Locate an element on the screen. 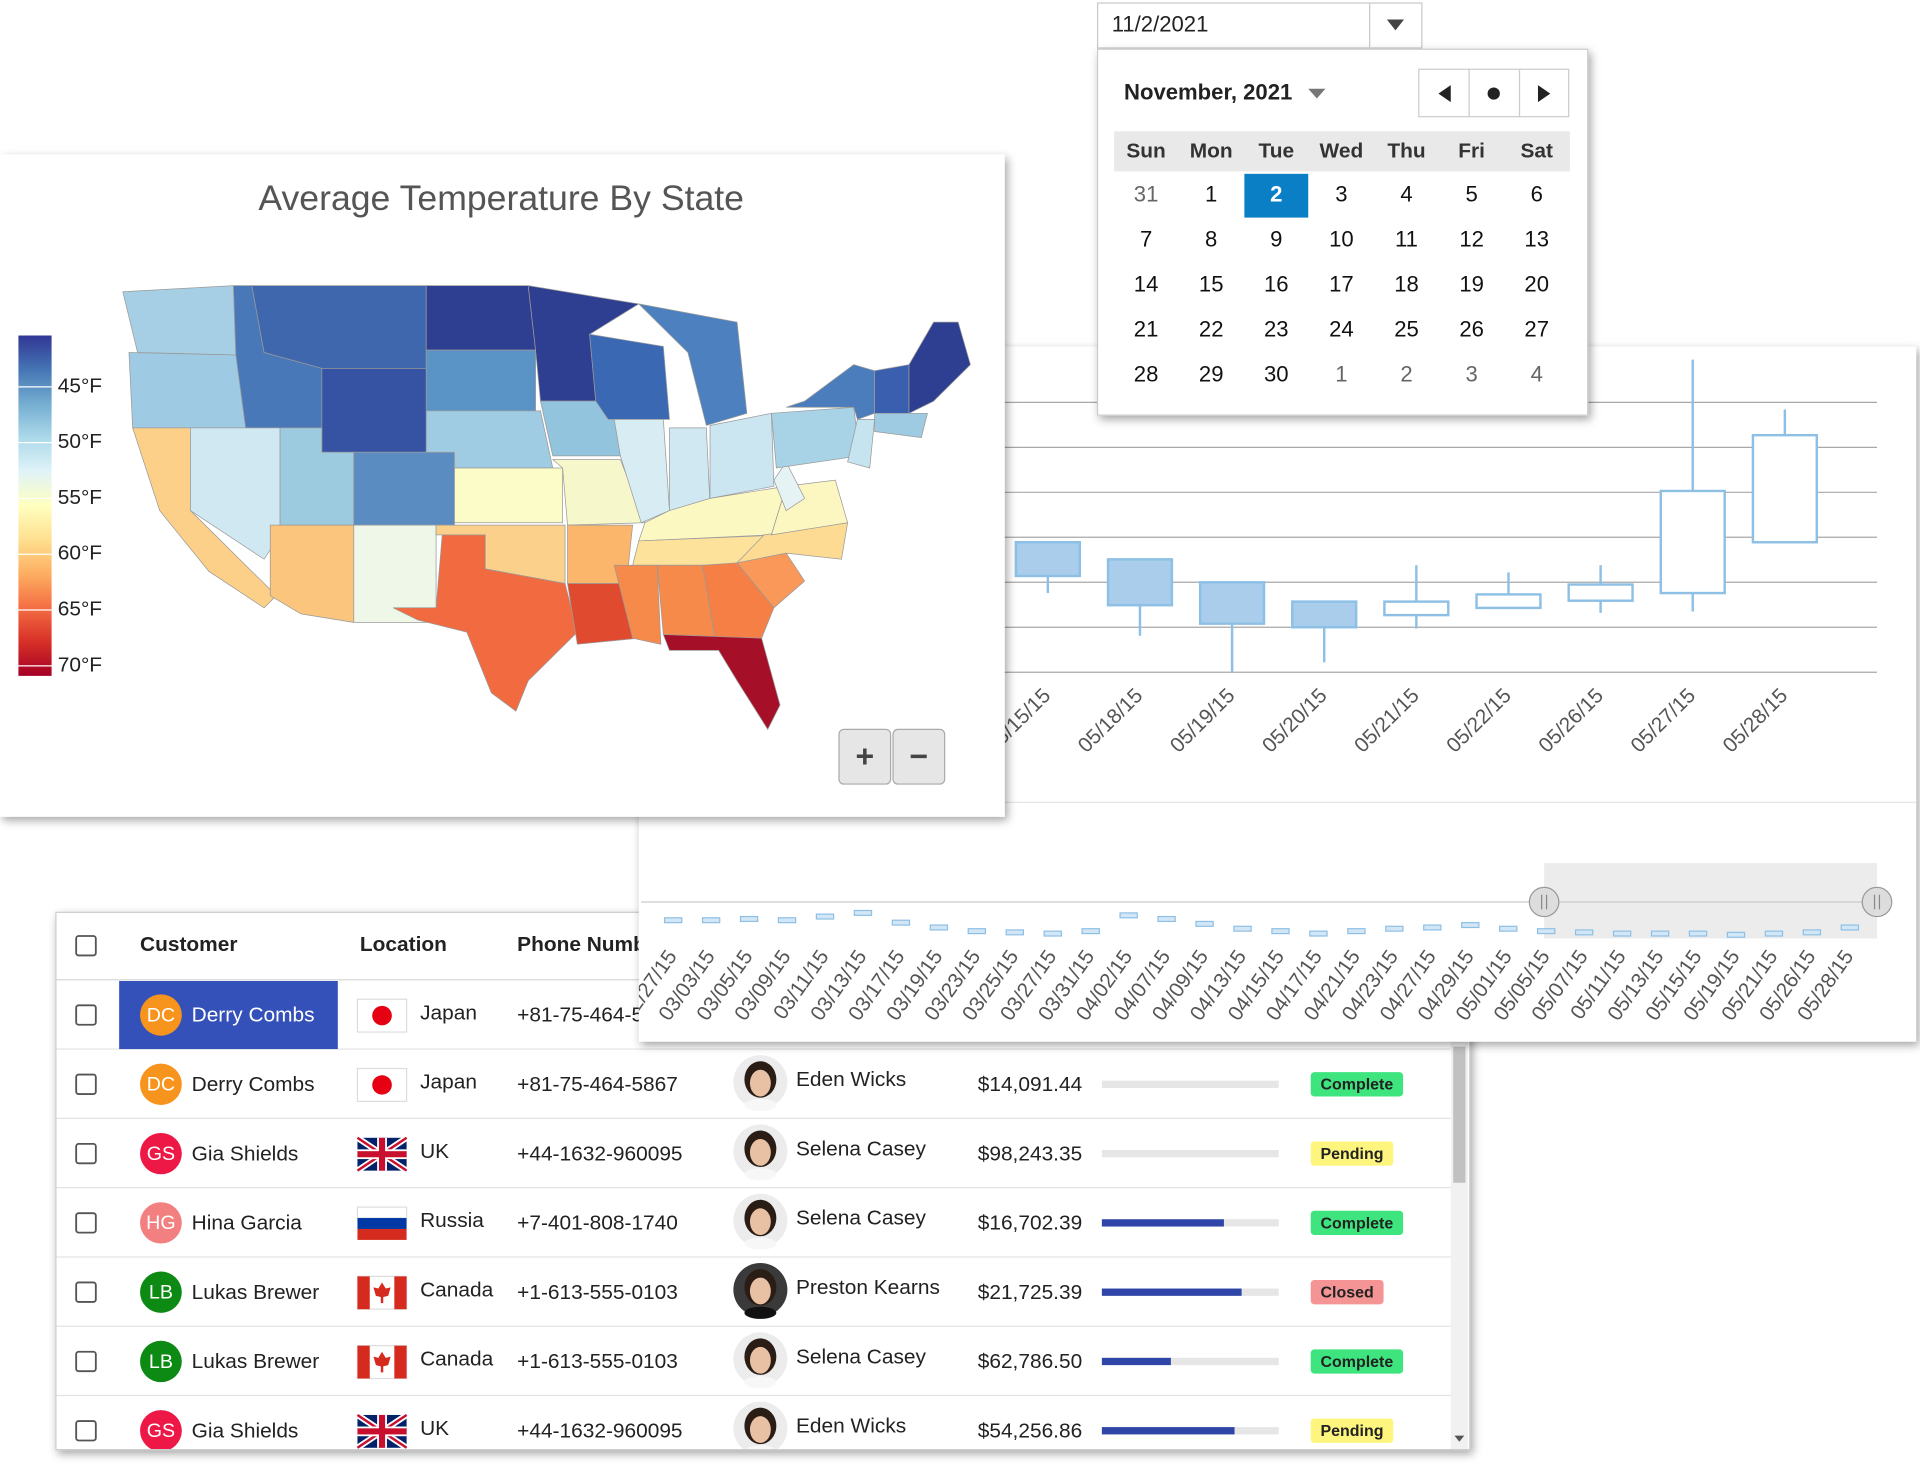 The height and width of the screenshot is (1477, 1920). scrollbar-thumb is located at coordinates (1459, 1114).